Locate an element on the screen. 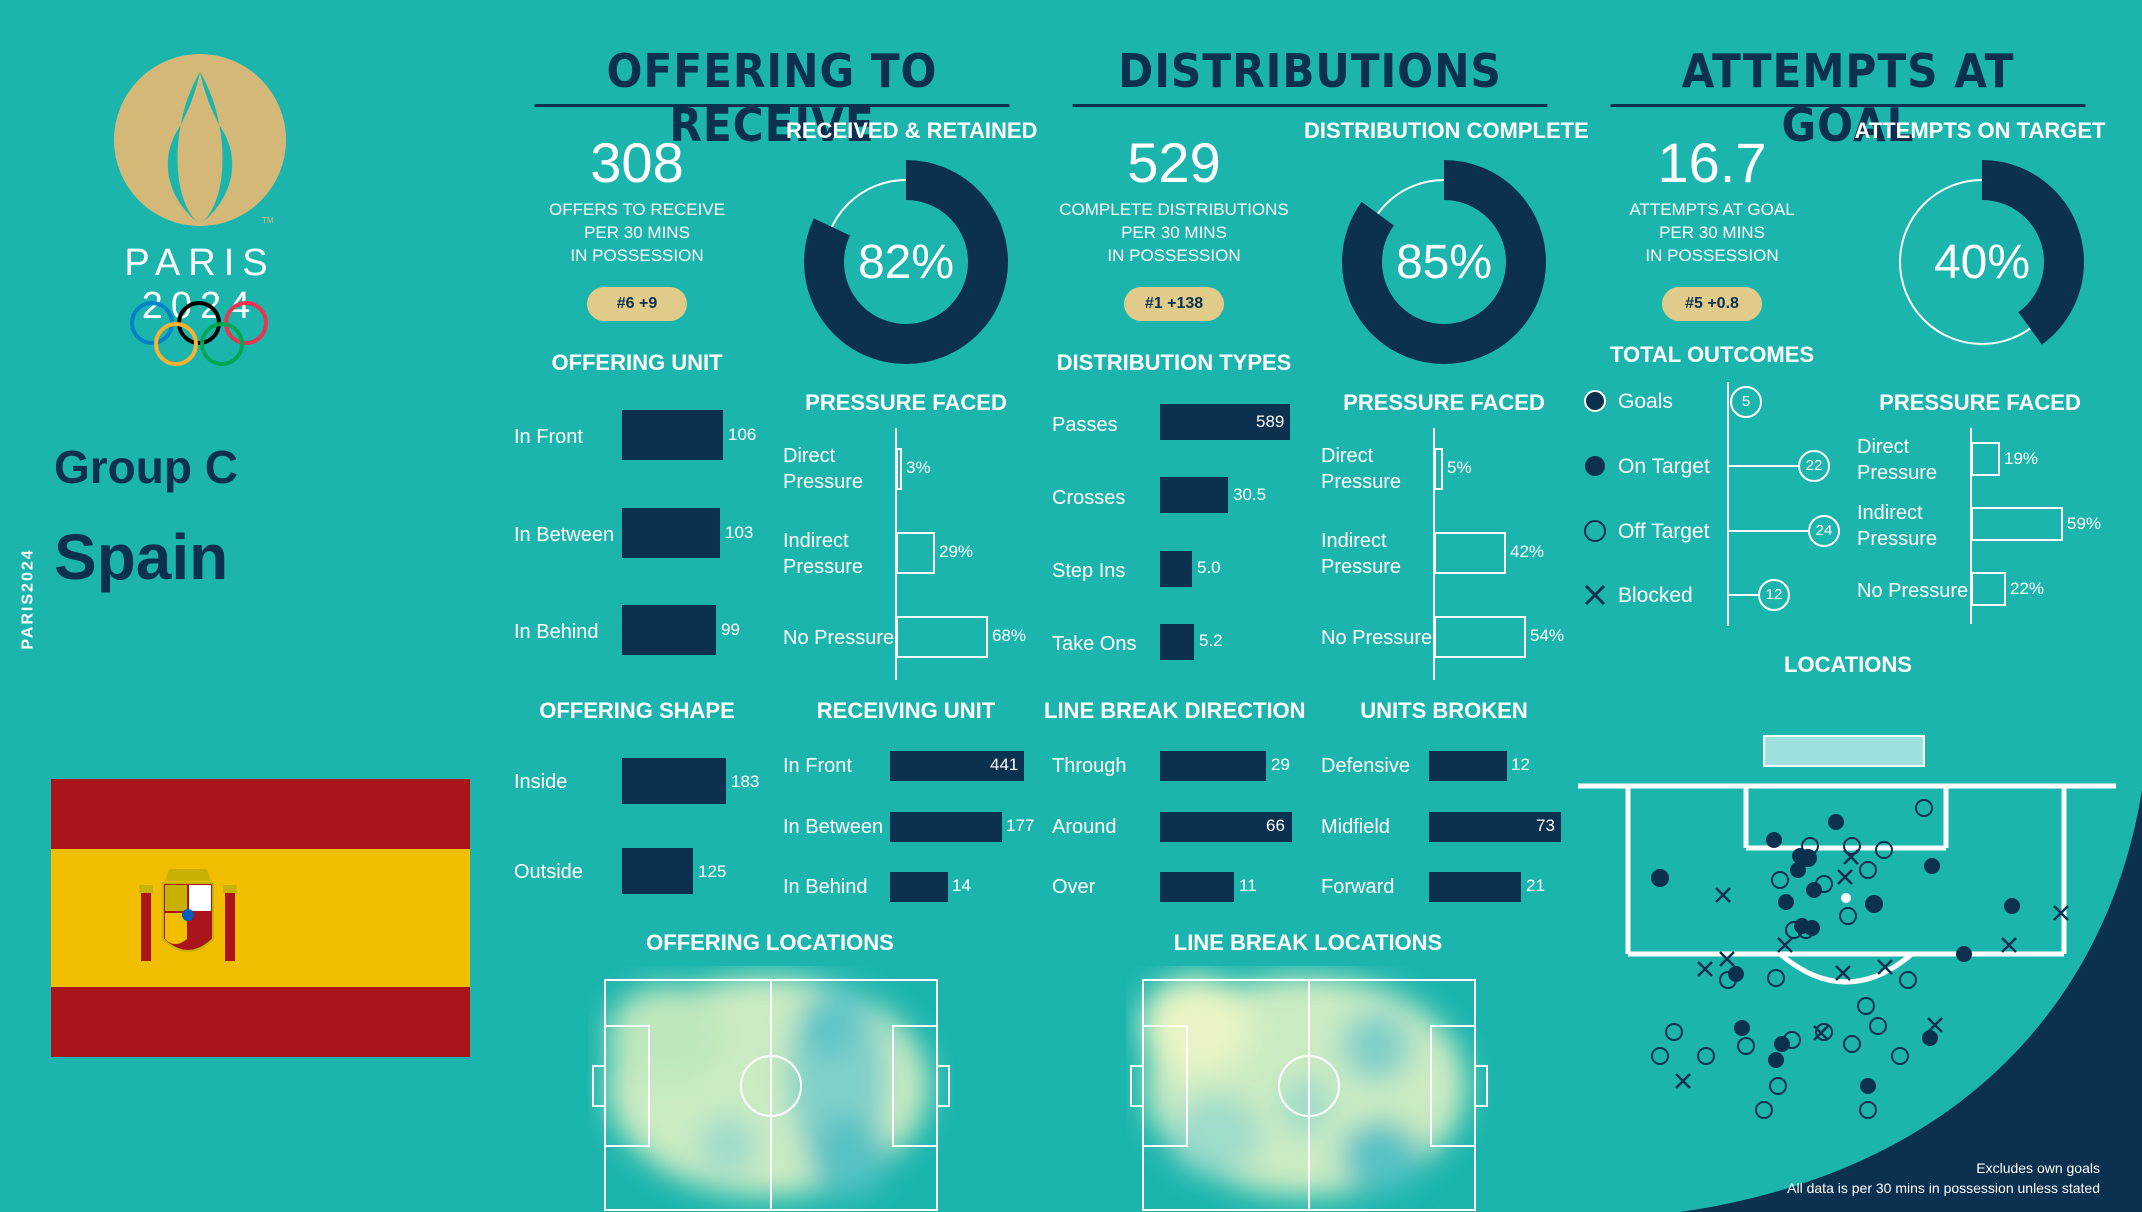 This screenshot has width=2142, height=1212. attempts-pressure-value: 22% is located at coordinates (2027, 588).